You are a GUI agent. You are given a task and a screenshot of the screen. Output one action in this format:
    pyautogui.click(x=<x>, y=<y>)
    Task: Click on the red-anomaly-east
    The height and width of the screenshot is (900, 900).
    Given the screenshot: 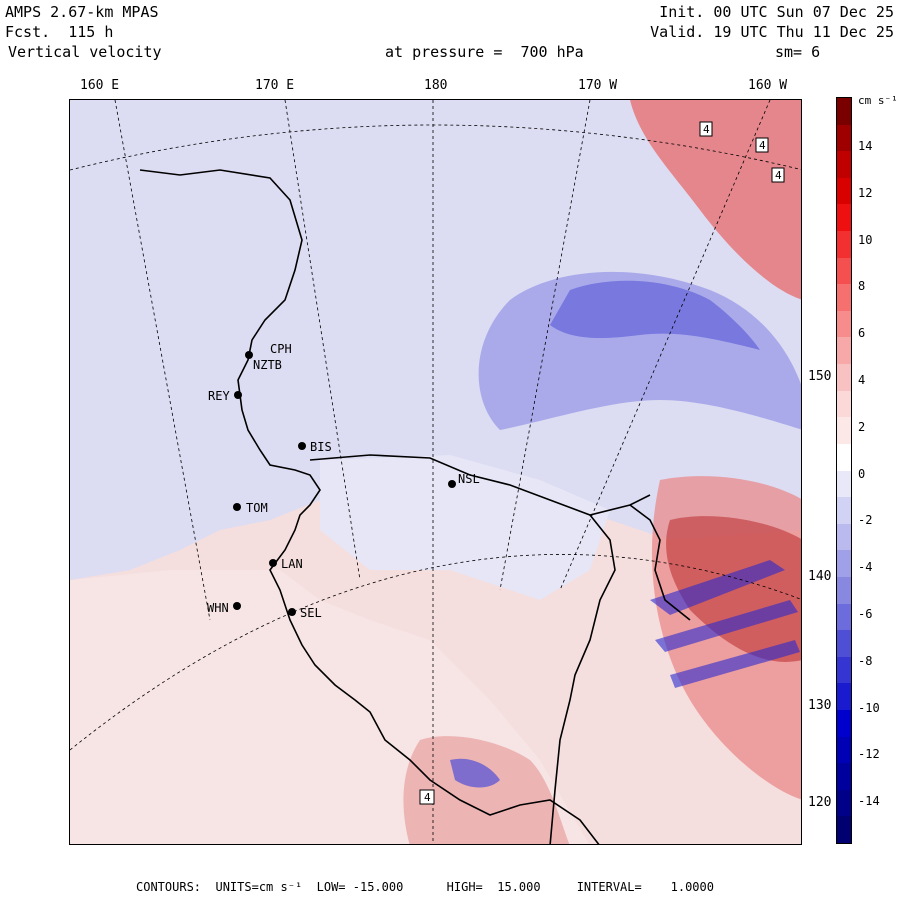 What is the action you would take?
    pyautogui.click(x=726, y=638)
    